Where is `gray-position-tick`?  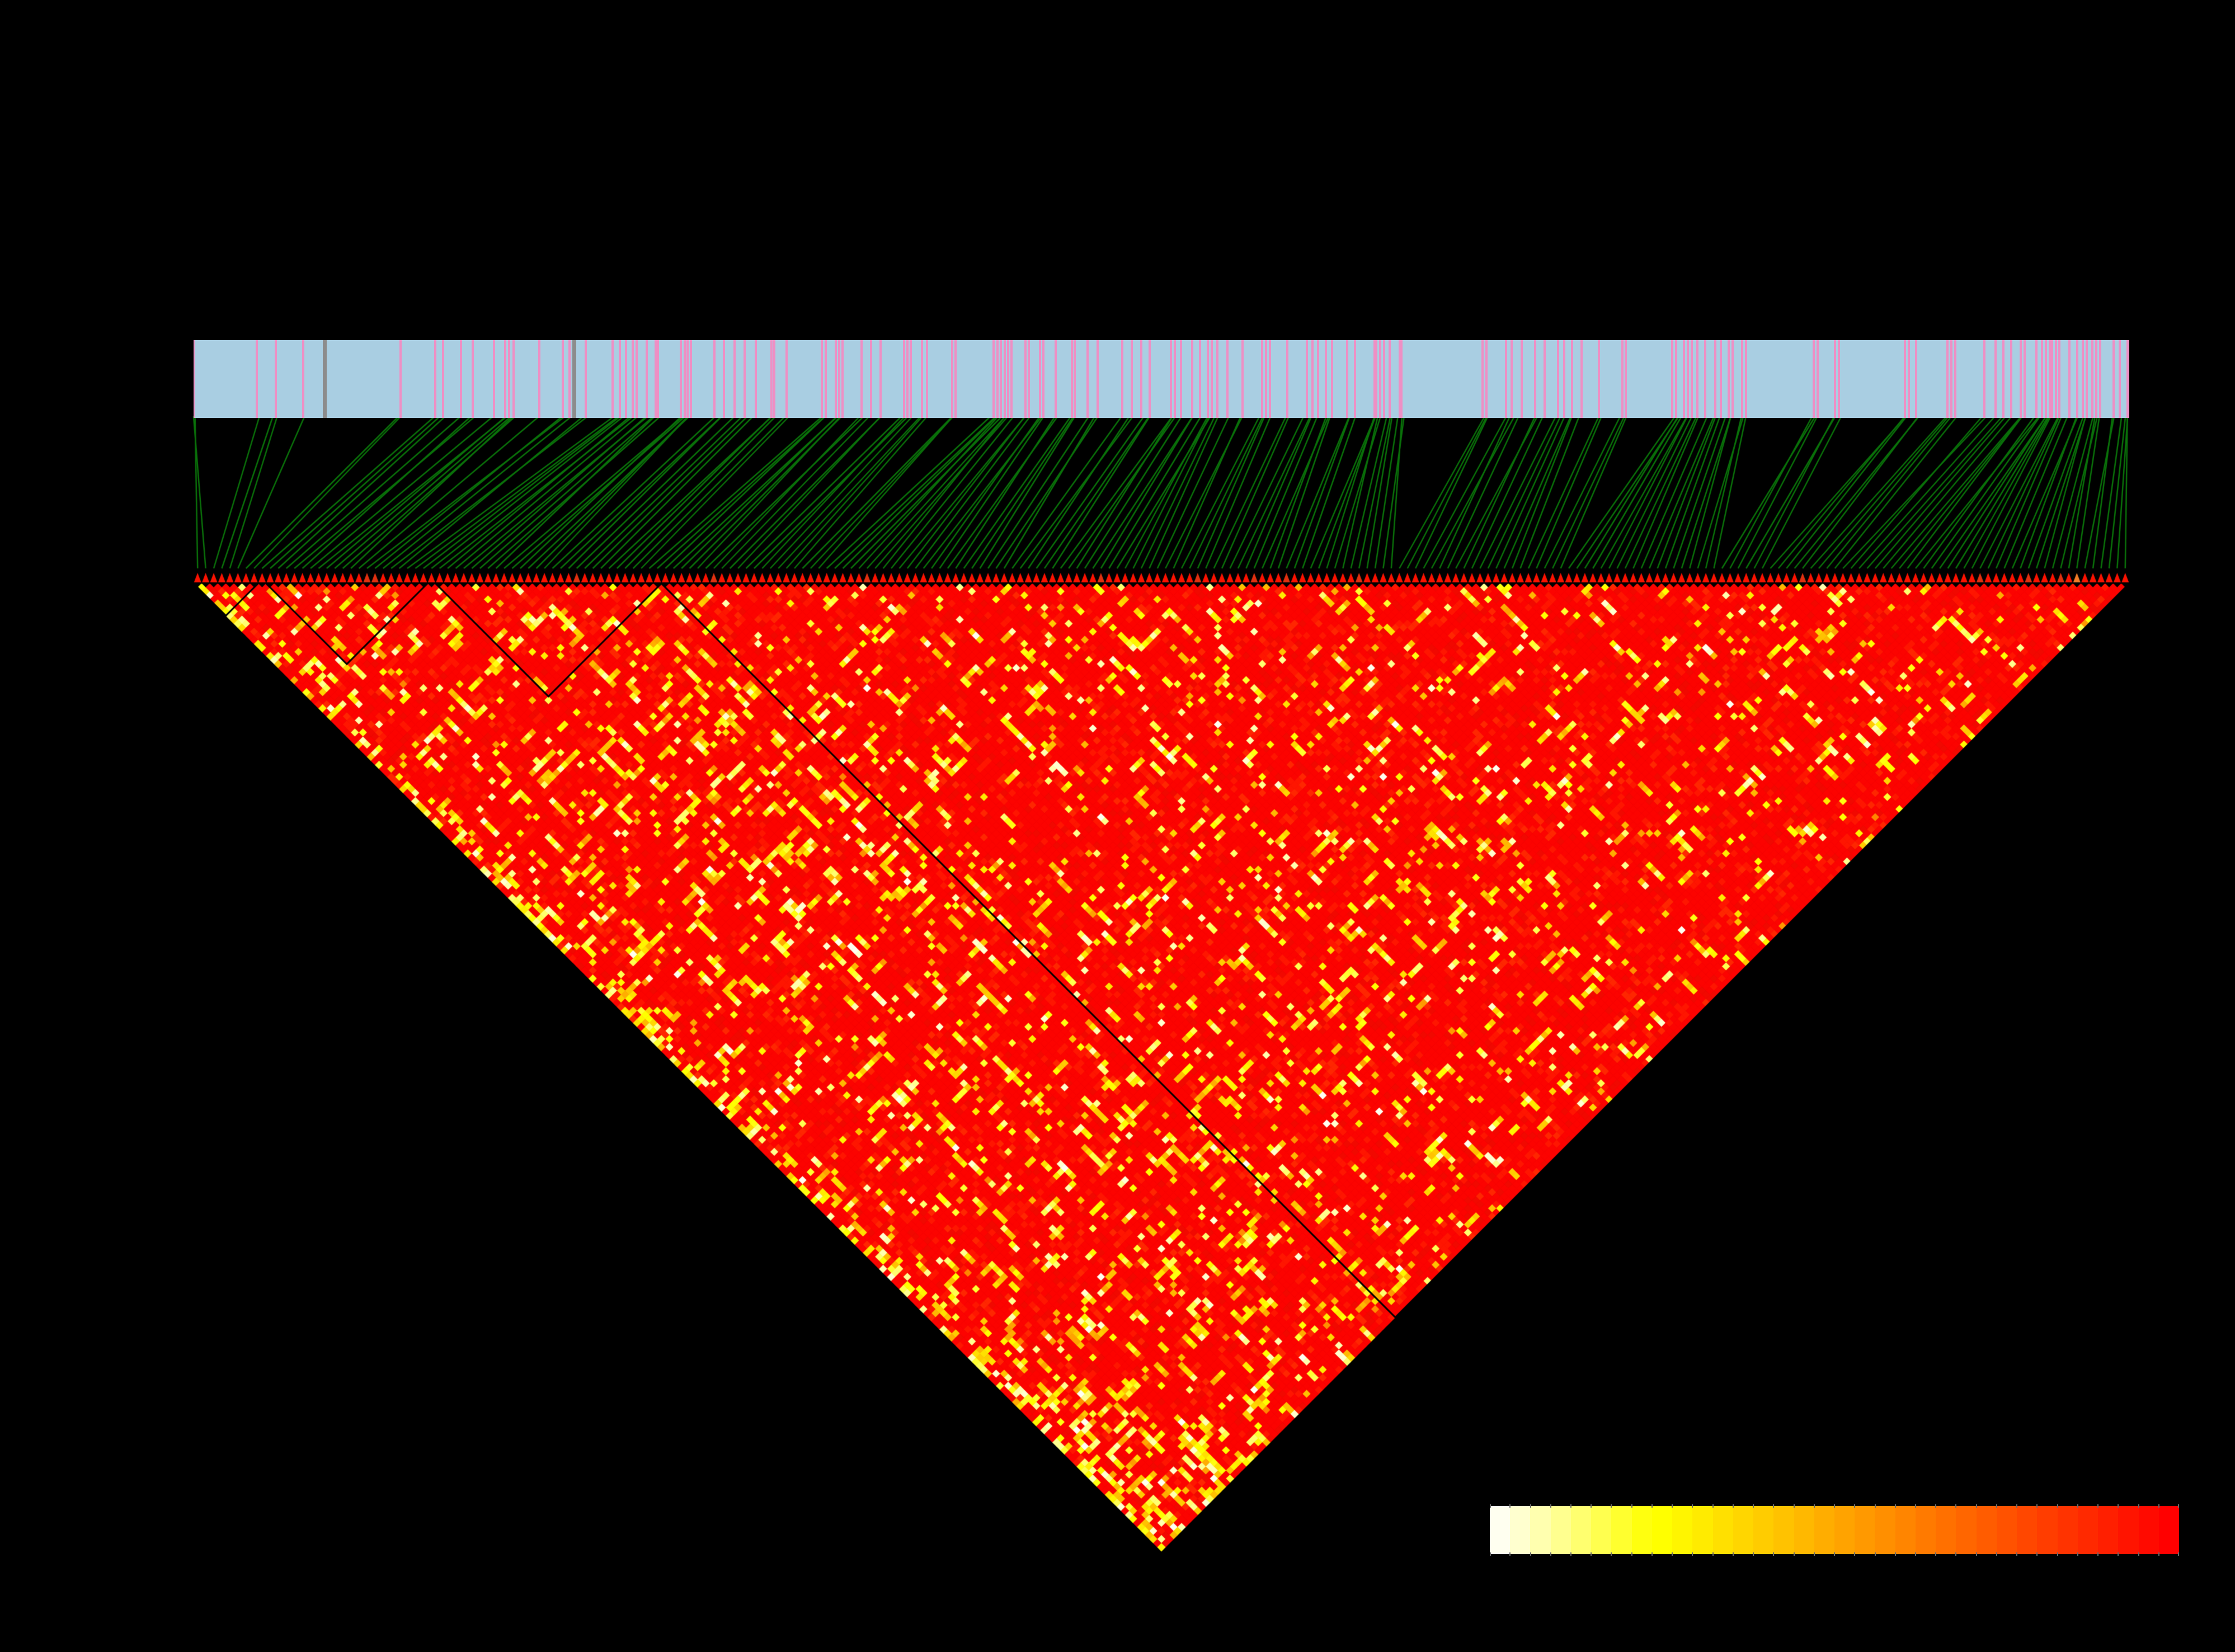 gray-position-tick is located at coordinates (574, 379).